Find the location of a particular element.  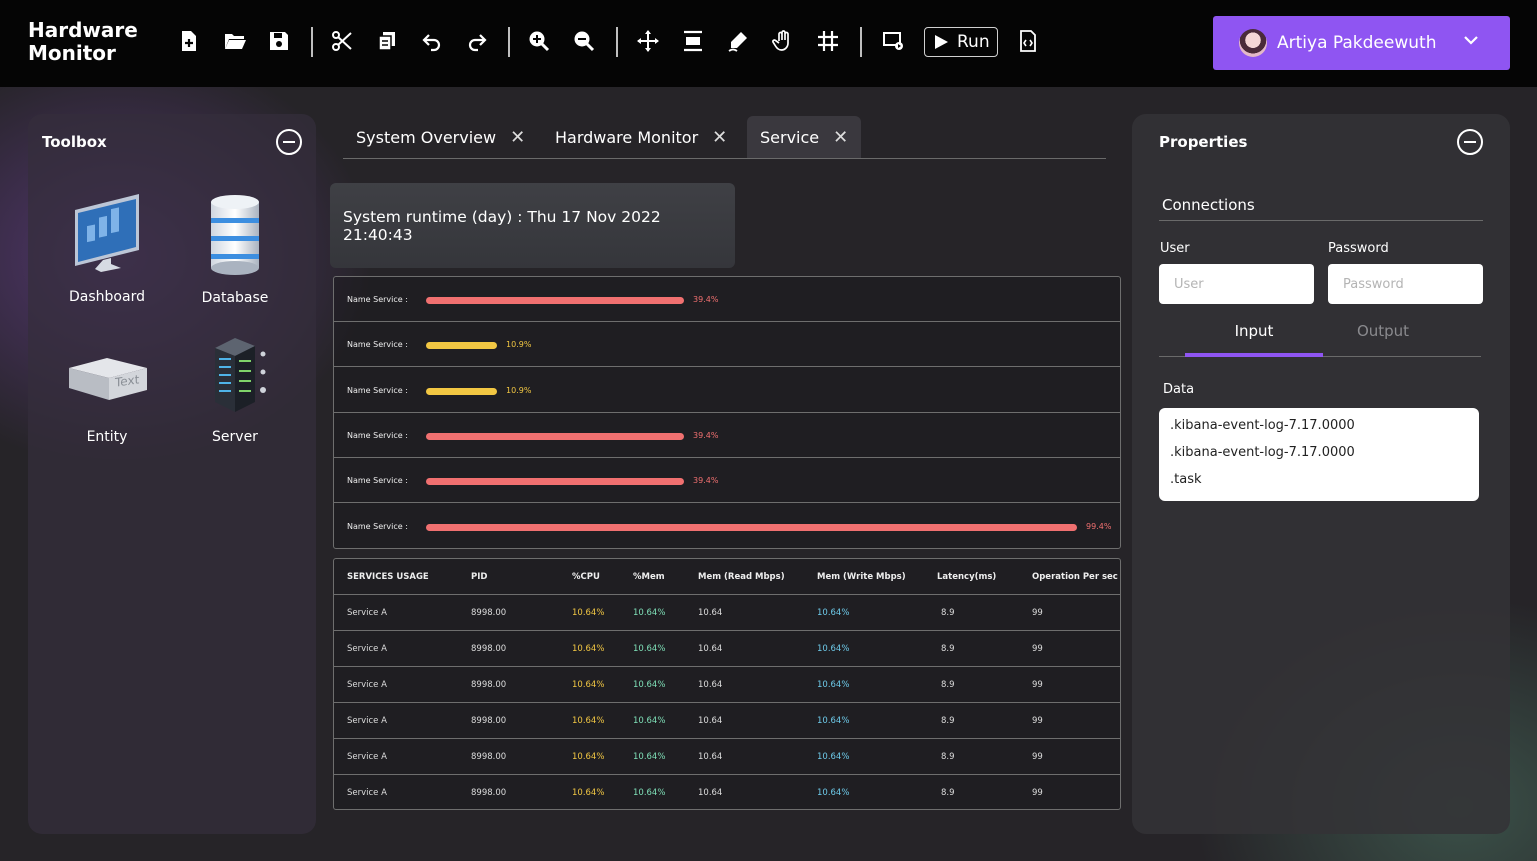

bar-value: 39.4% is located at coordinates (706, 481).